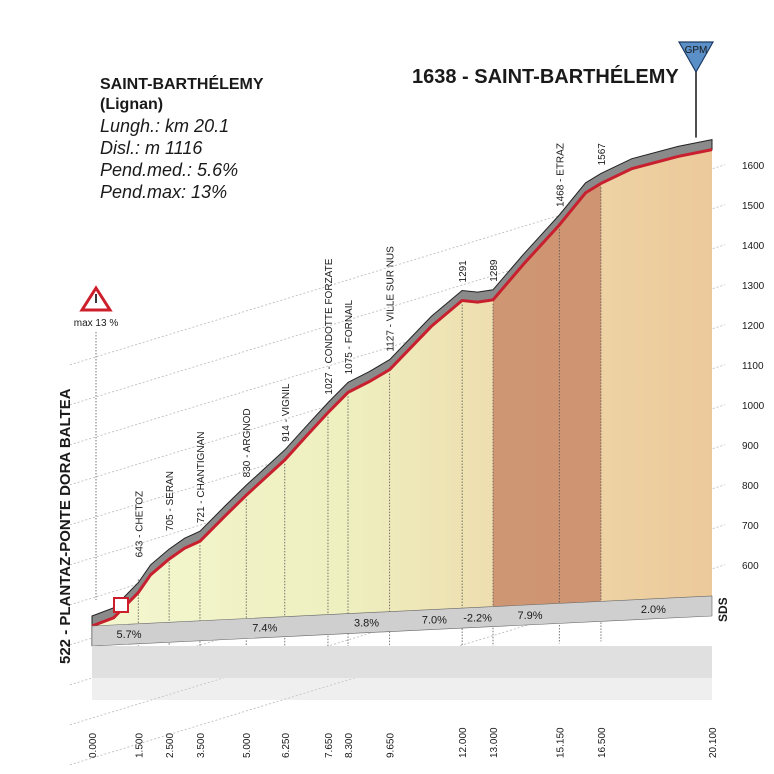 Image resolution: width=774 pixels, height=774 pixels. What do you see at coordinates (286, 412) in the screenshot?
I see `location-label: 914 - VIGNIL` at bounding box center [286, 412].